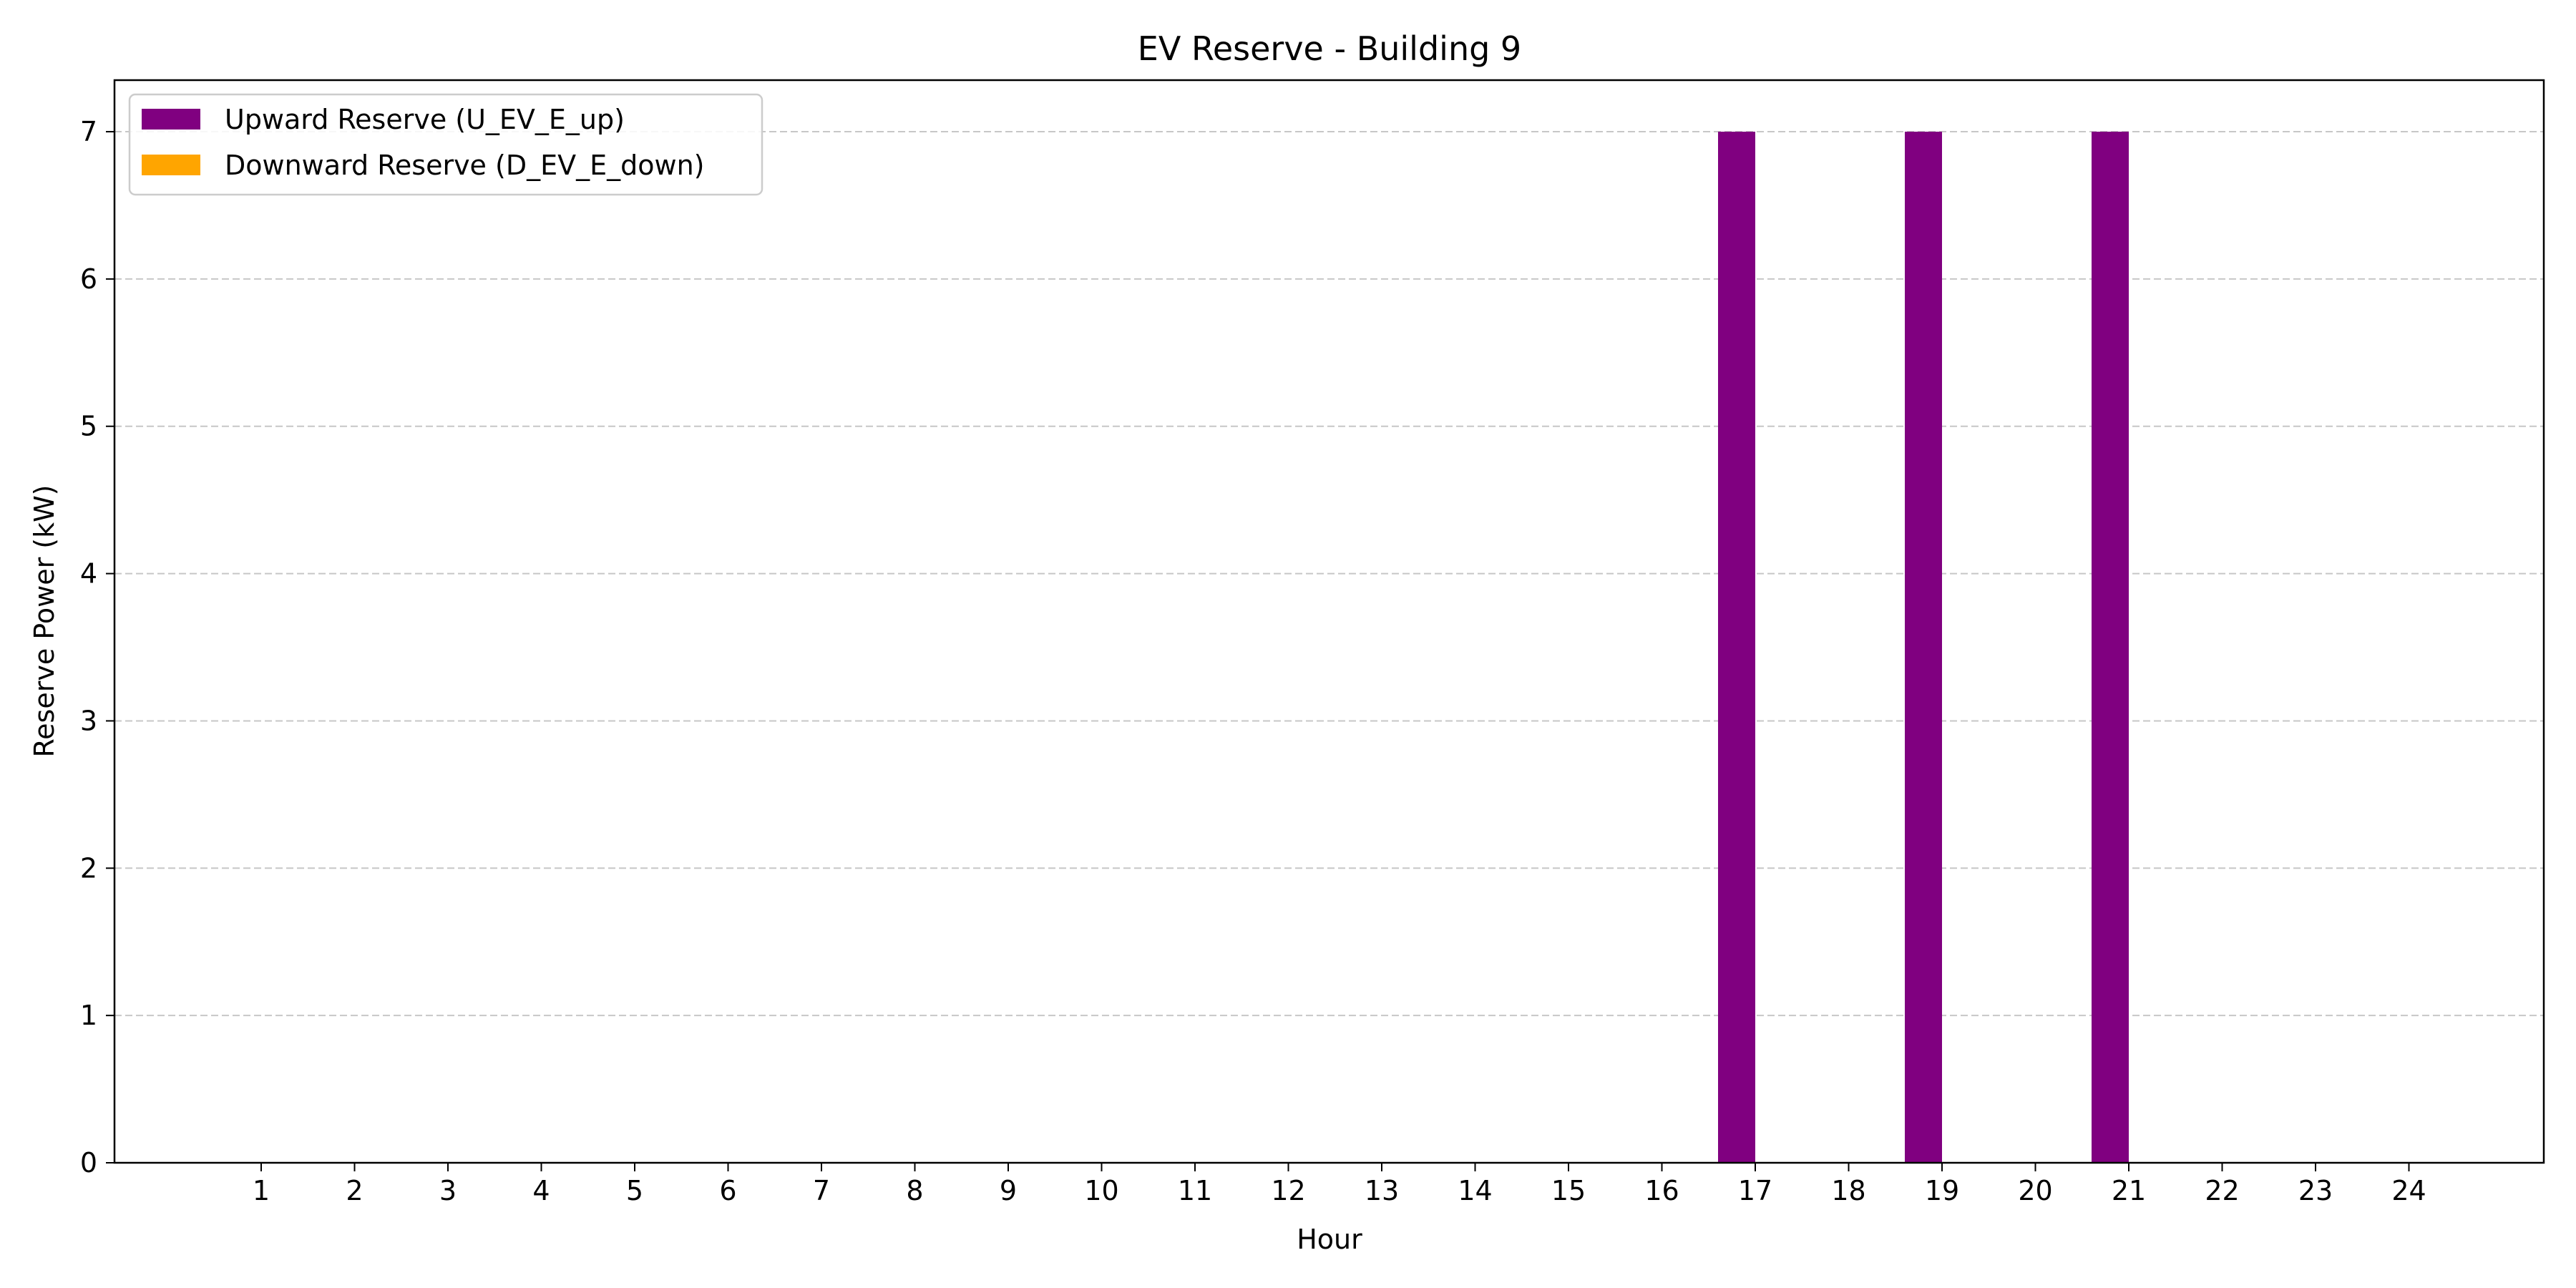 The width and height of the screenshot is (2576, 1288). Describe the element at coordinates (634, 1190) in the screenshot. I see `x-tick-label: 5` at that location.